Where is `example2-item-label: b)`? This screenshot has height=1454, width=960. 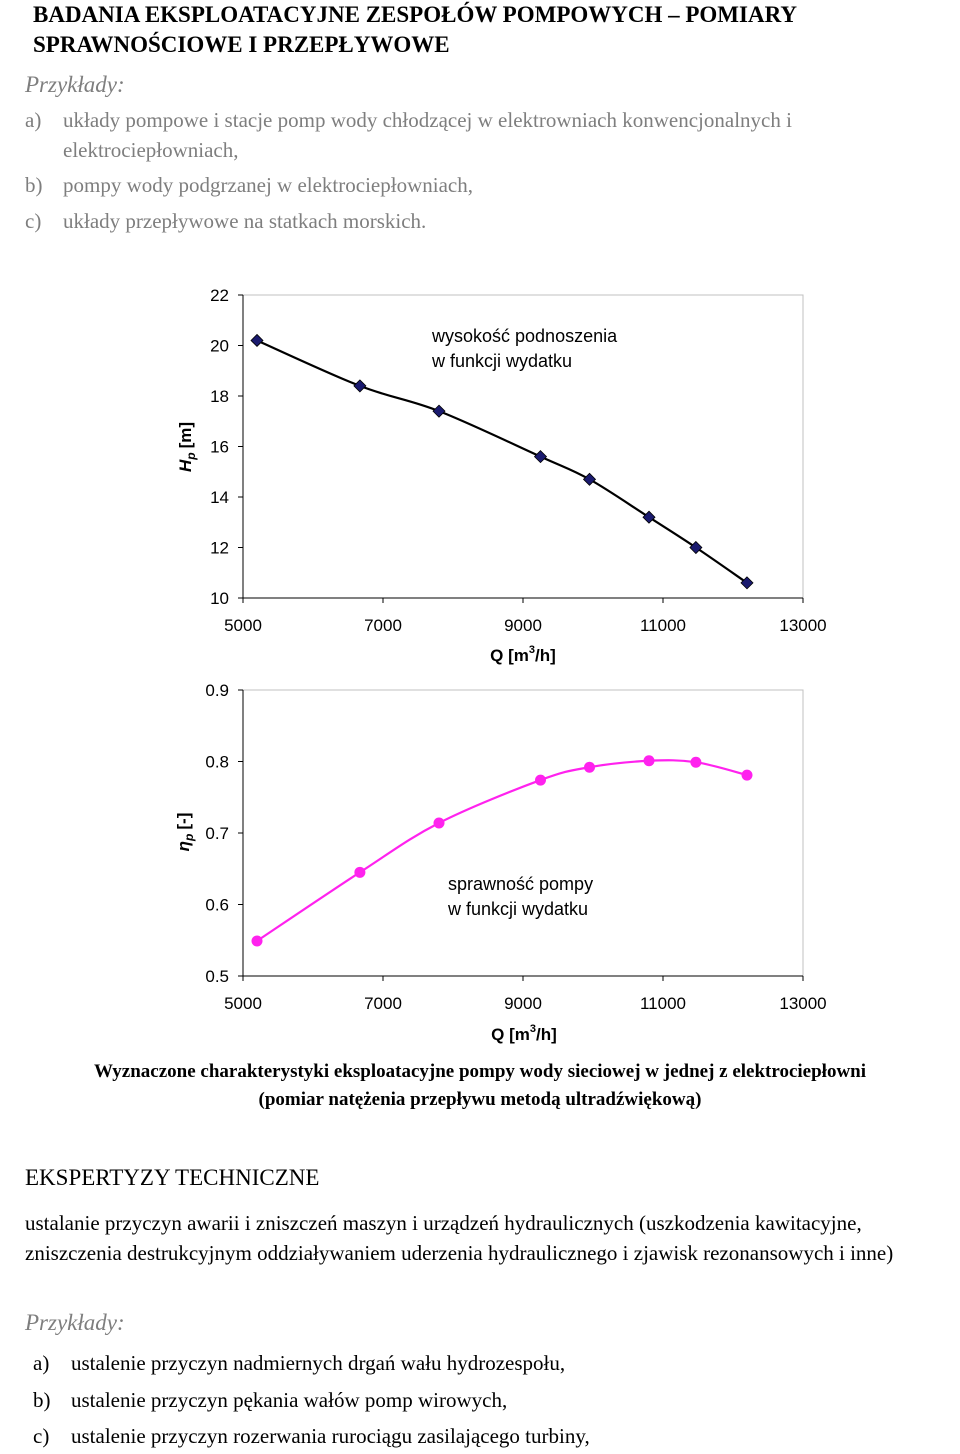
example2-item-label: b) is located at coordinates (42, 1400).